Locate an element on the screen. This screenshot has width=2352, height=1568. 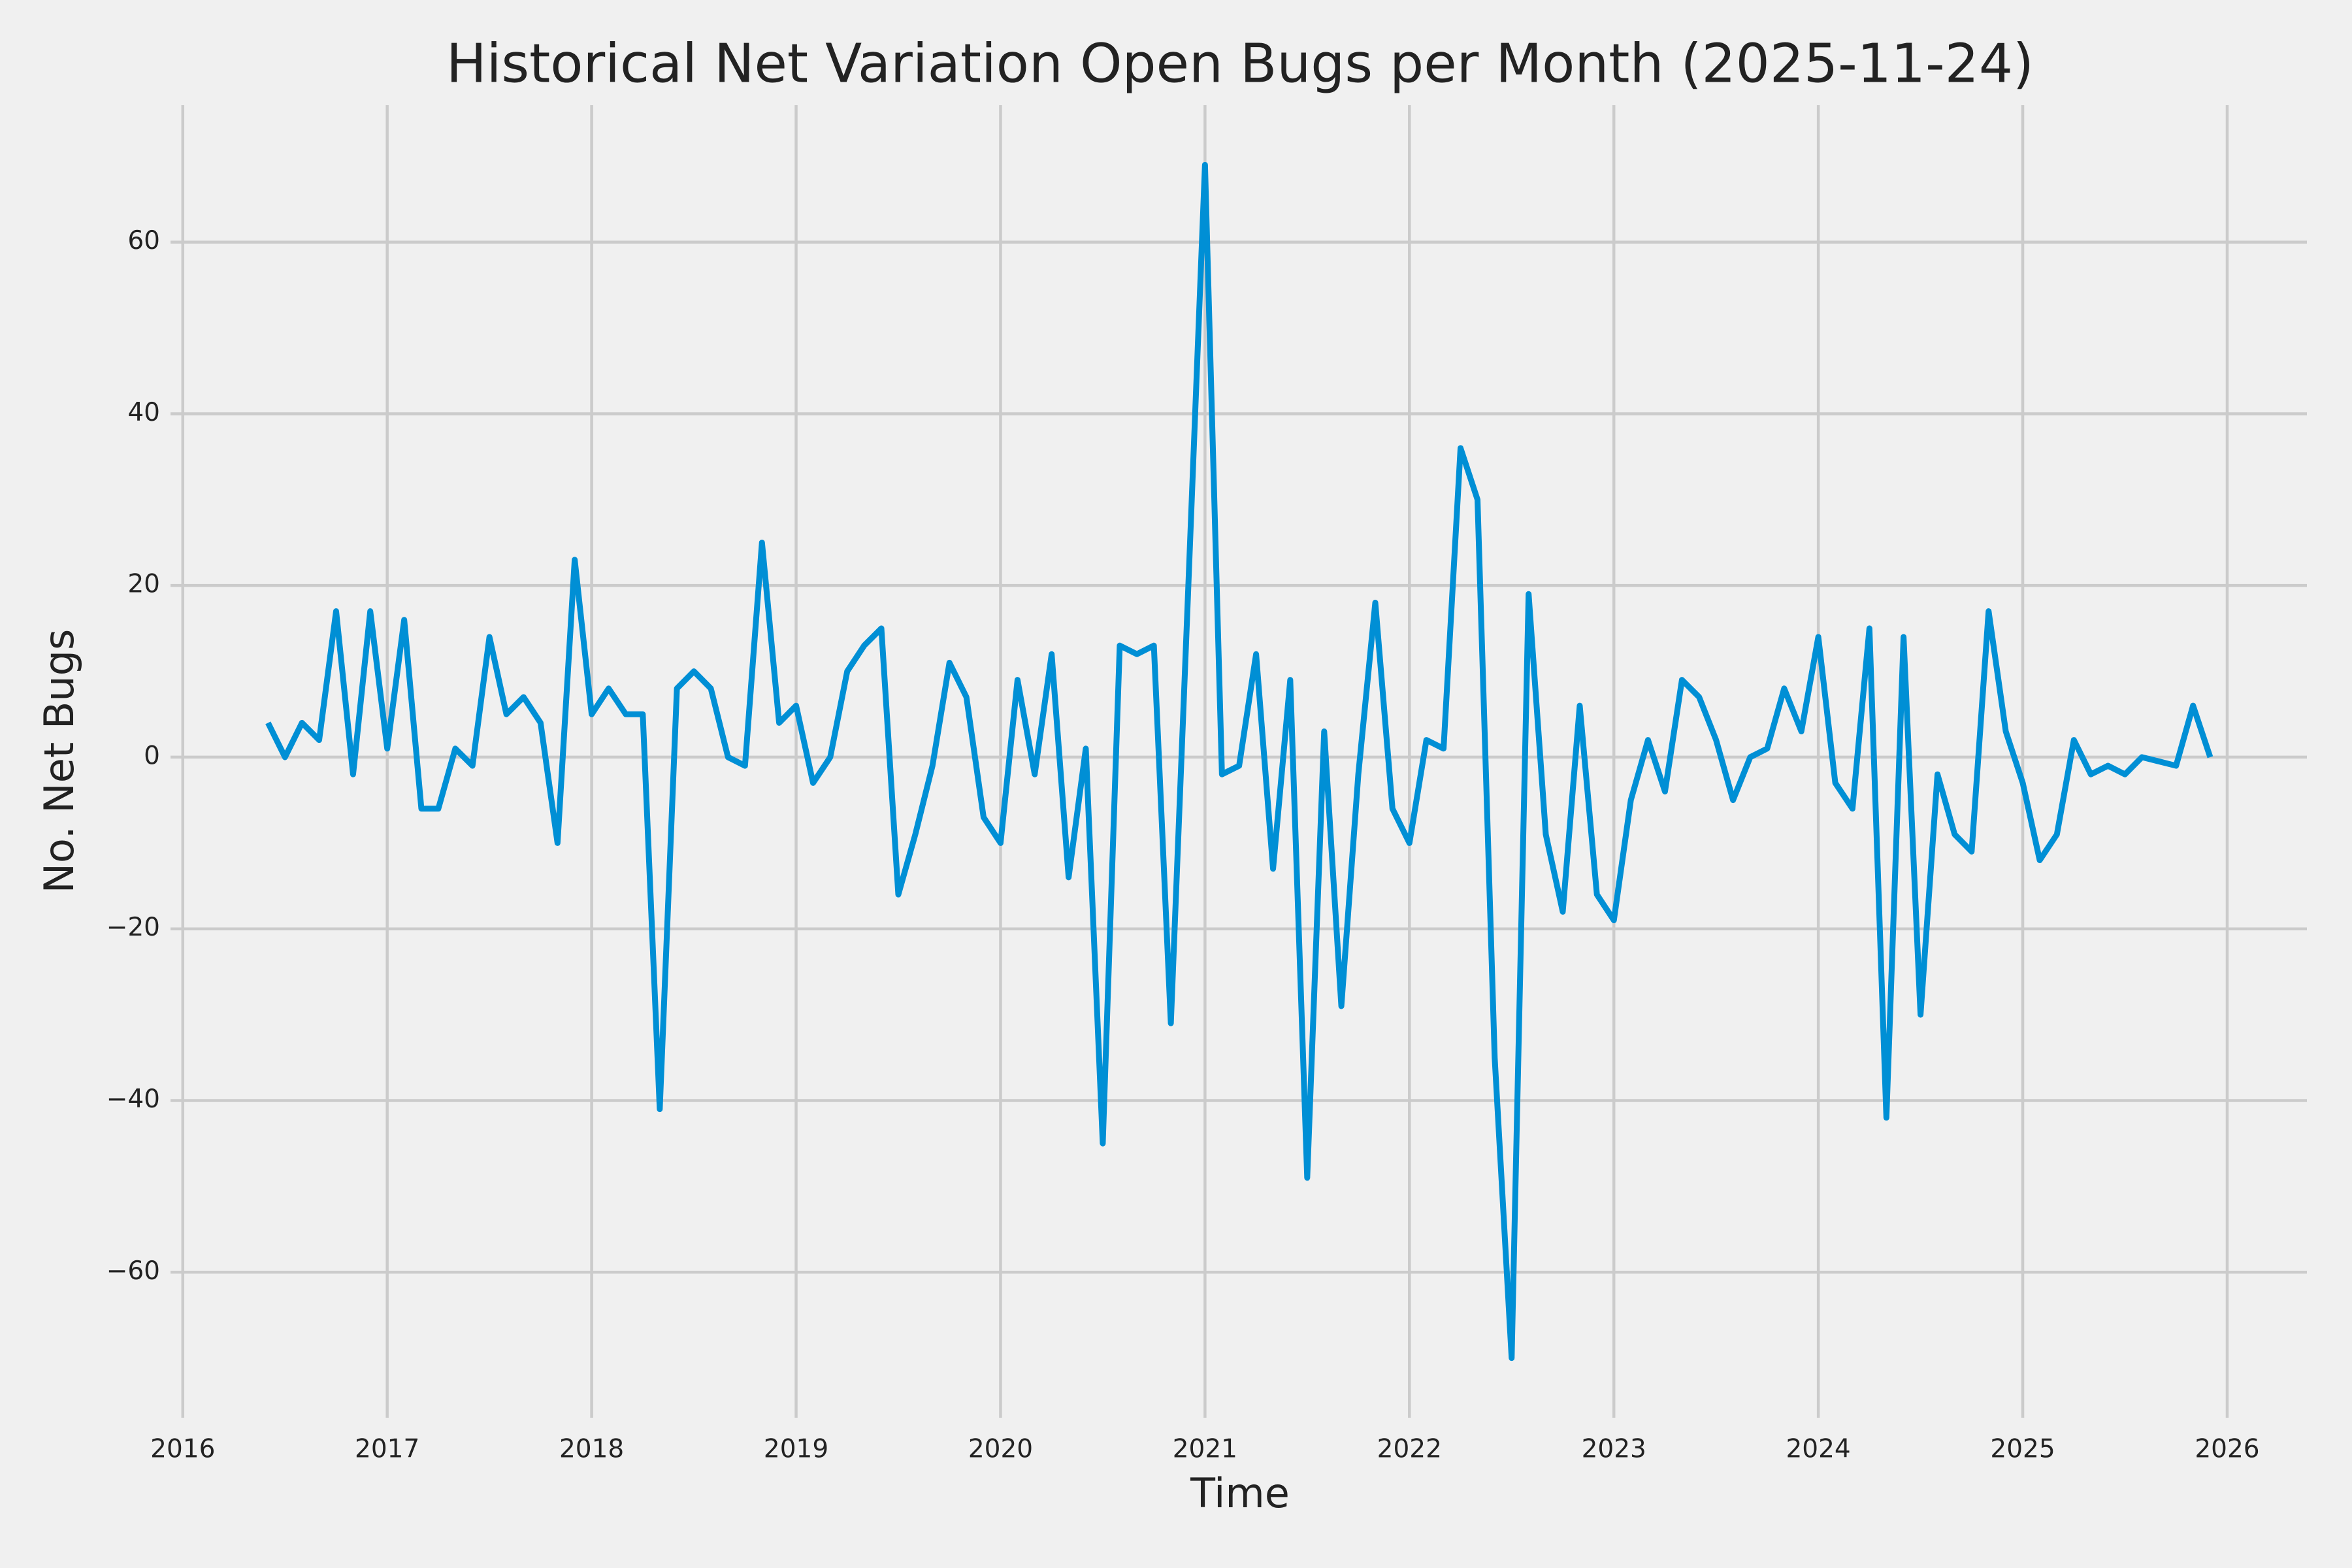
x-tick-label: 2016 is located at coordinates (182, 1449).